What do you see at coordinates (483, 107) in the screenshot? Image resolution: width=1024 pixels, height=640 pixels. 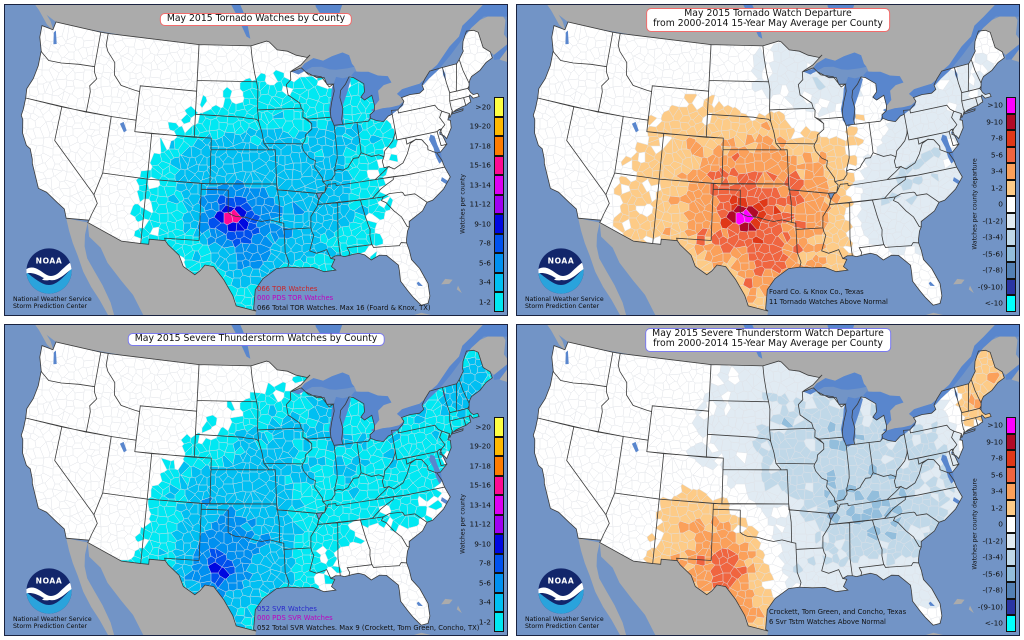 I see `legend-label: >20` at bounding box center [483, 107].